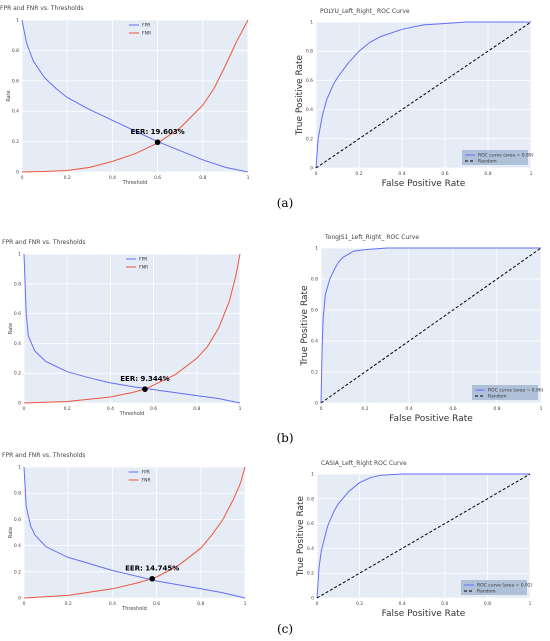 This screenshot has width=550, height=641. What do you see at coordinates (143, 260) in the screenshot?
I see `chart3-legend-label: FPR` at bounding box center [143, 260].